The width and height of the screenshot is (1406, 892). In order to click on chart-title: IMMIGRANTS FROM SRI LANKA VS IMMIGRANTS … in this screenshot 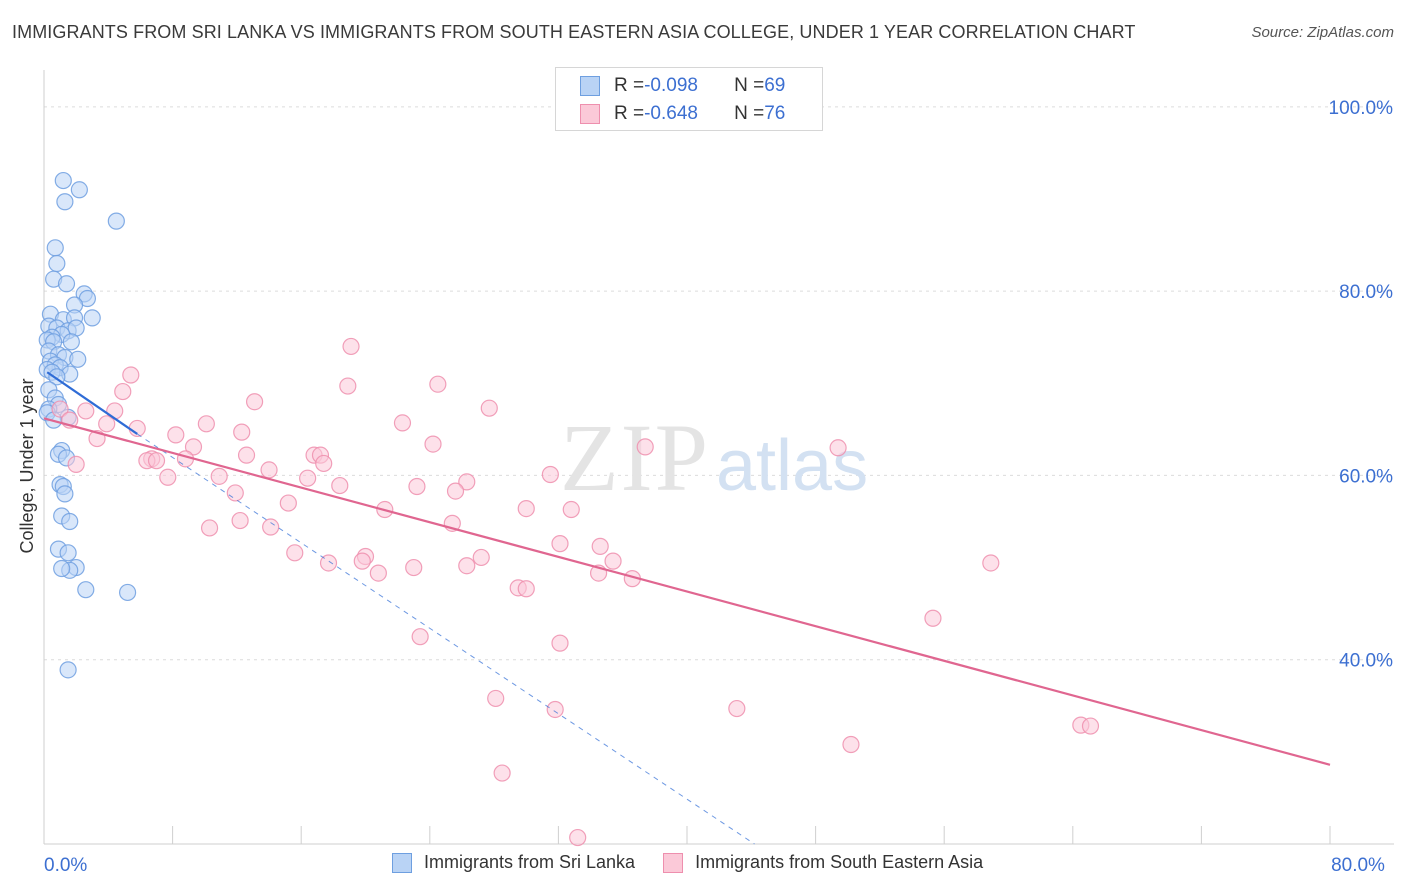, I will do `click(574, 32)`.